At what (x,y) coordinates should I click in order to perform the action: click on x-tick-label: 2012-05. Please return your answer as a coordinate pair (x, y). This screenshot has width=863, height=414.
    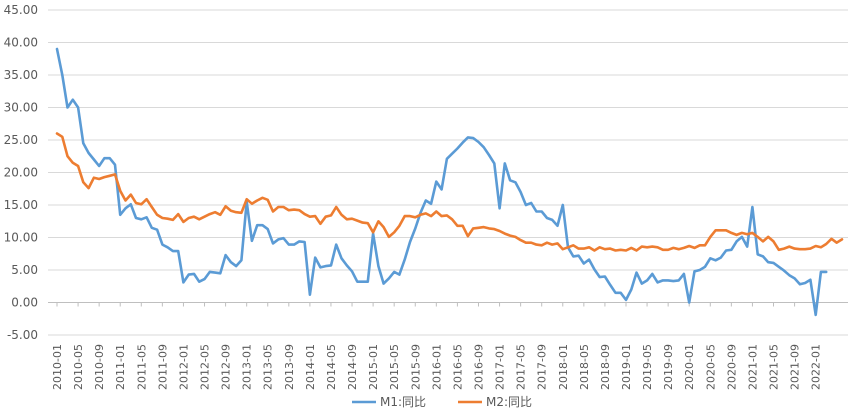
    Looking at the image, I should click on (205, 367).